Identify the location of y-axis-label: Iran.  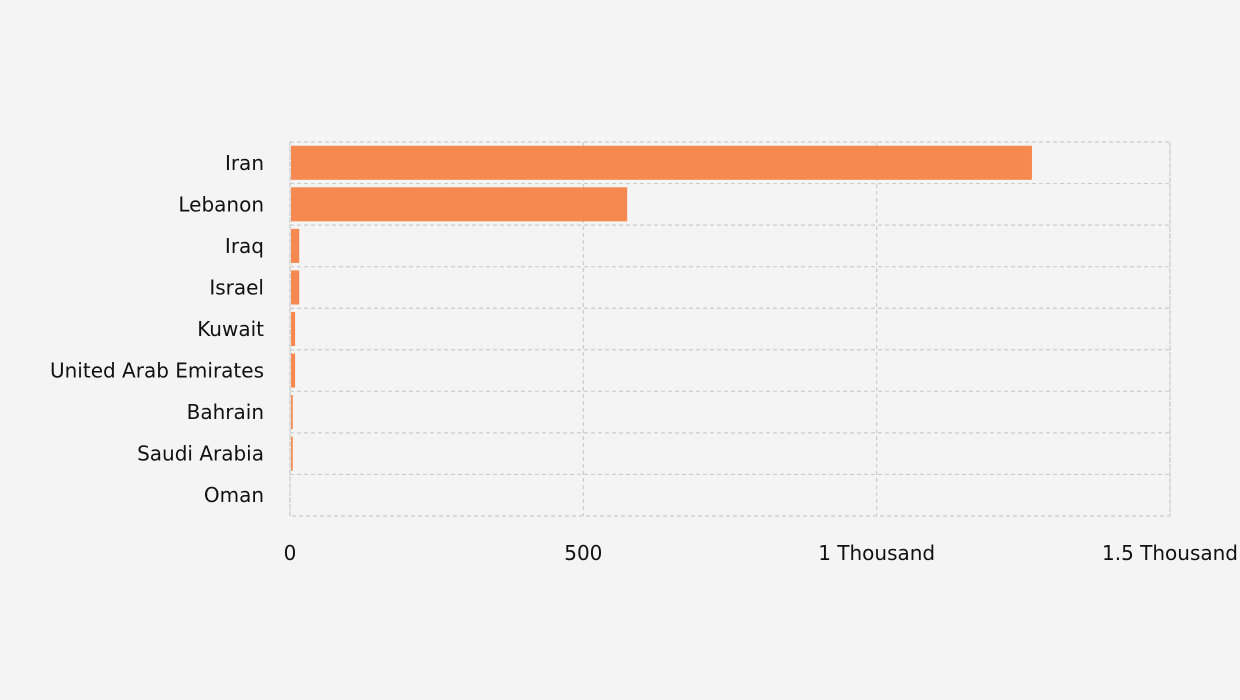
(244, 163).